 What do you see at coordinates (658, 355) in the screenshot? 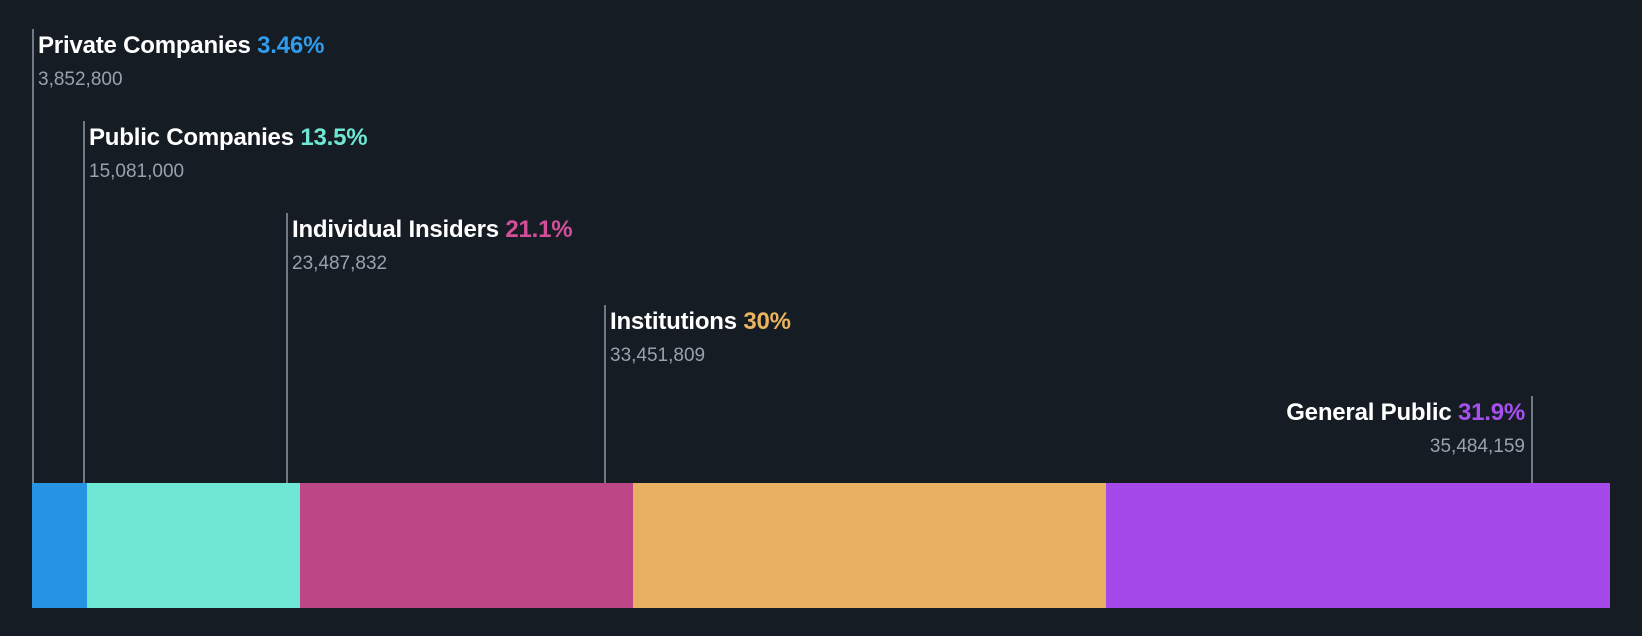
I see `label-value-institutions: 33,451,809` at bounding box center [658, 355].